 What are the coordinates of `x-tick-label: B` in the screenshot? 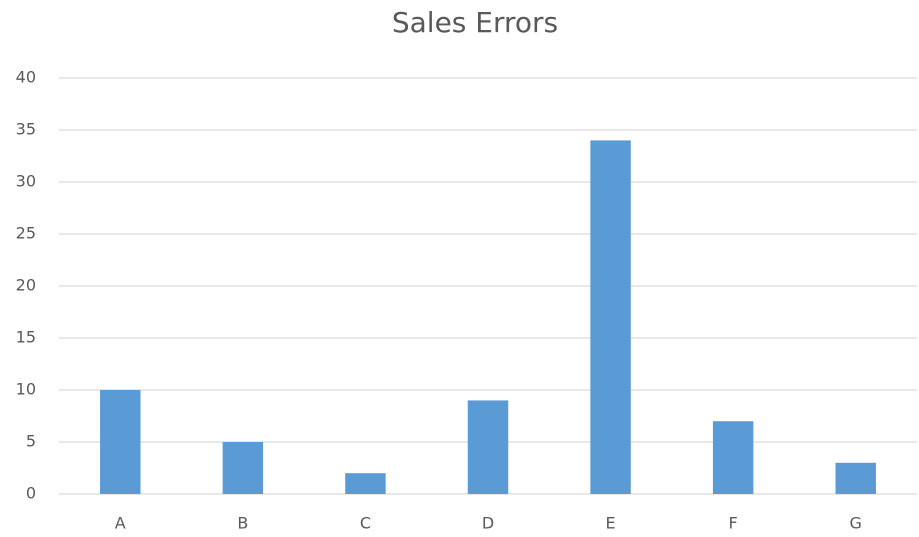 It's located at (242, 523).